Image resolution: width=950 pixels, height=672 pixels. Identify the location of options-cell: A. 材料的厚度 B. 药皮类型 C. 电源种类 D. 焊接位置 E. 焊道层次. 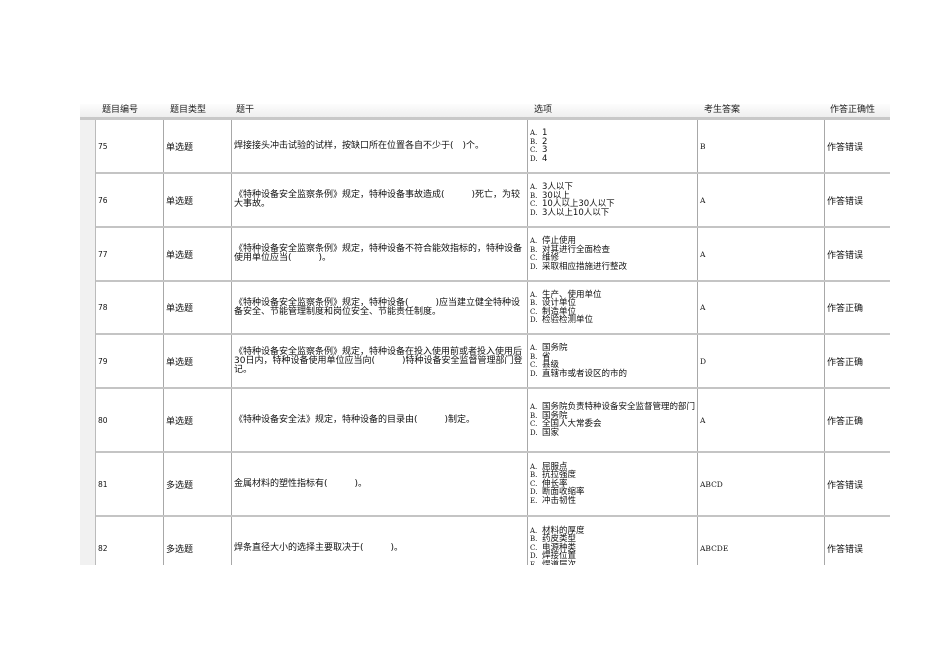
(613, 541).